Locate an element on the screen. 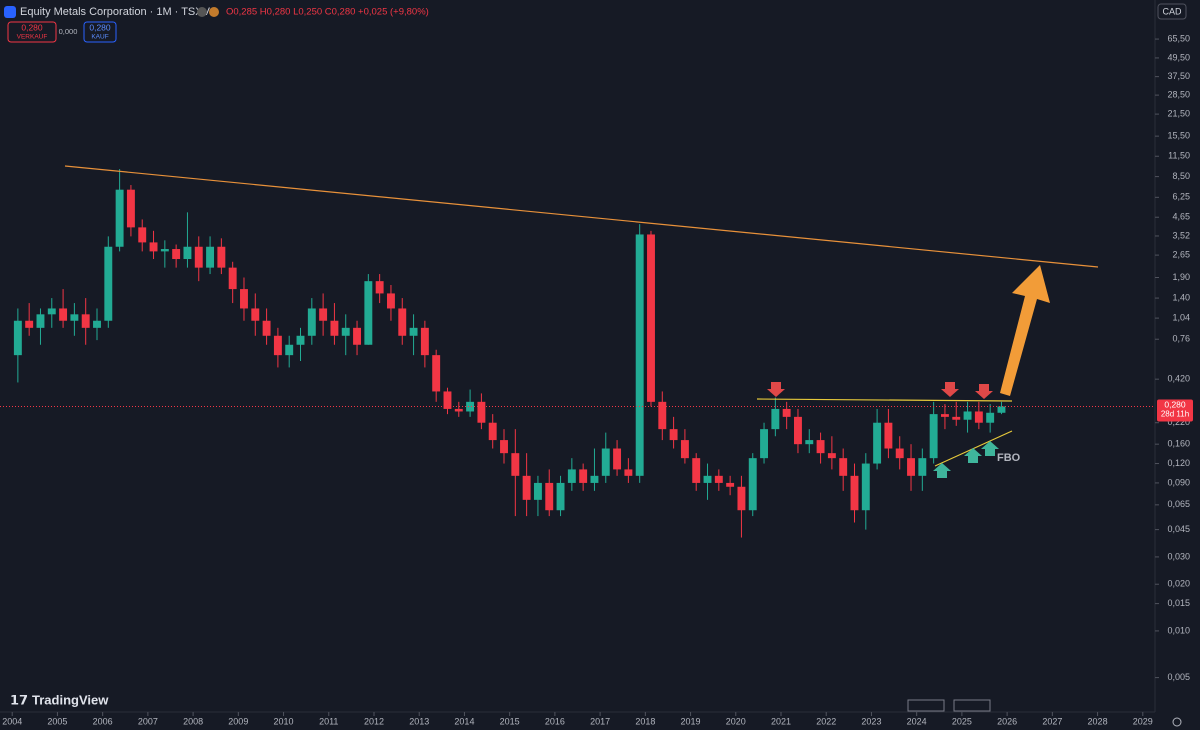 This screenshot has height=730, width=1200. x-tick-label: 2004 is located at coordinates (12, 721).